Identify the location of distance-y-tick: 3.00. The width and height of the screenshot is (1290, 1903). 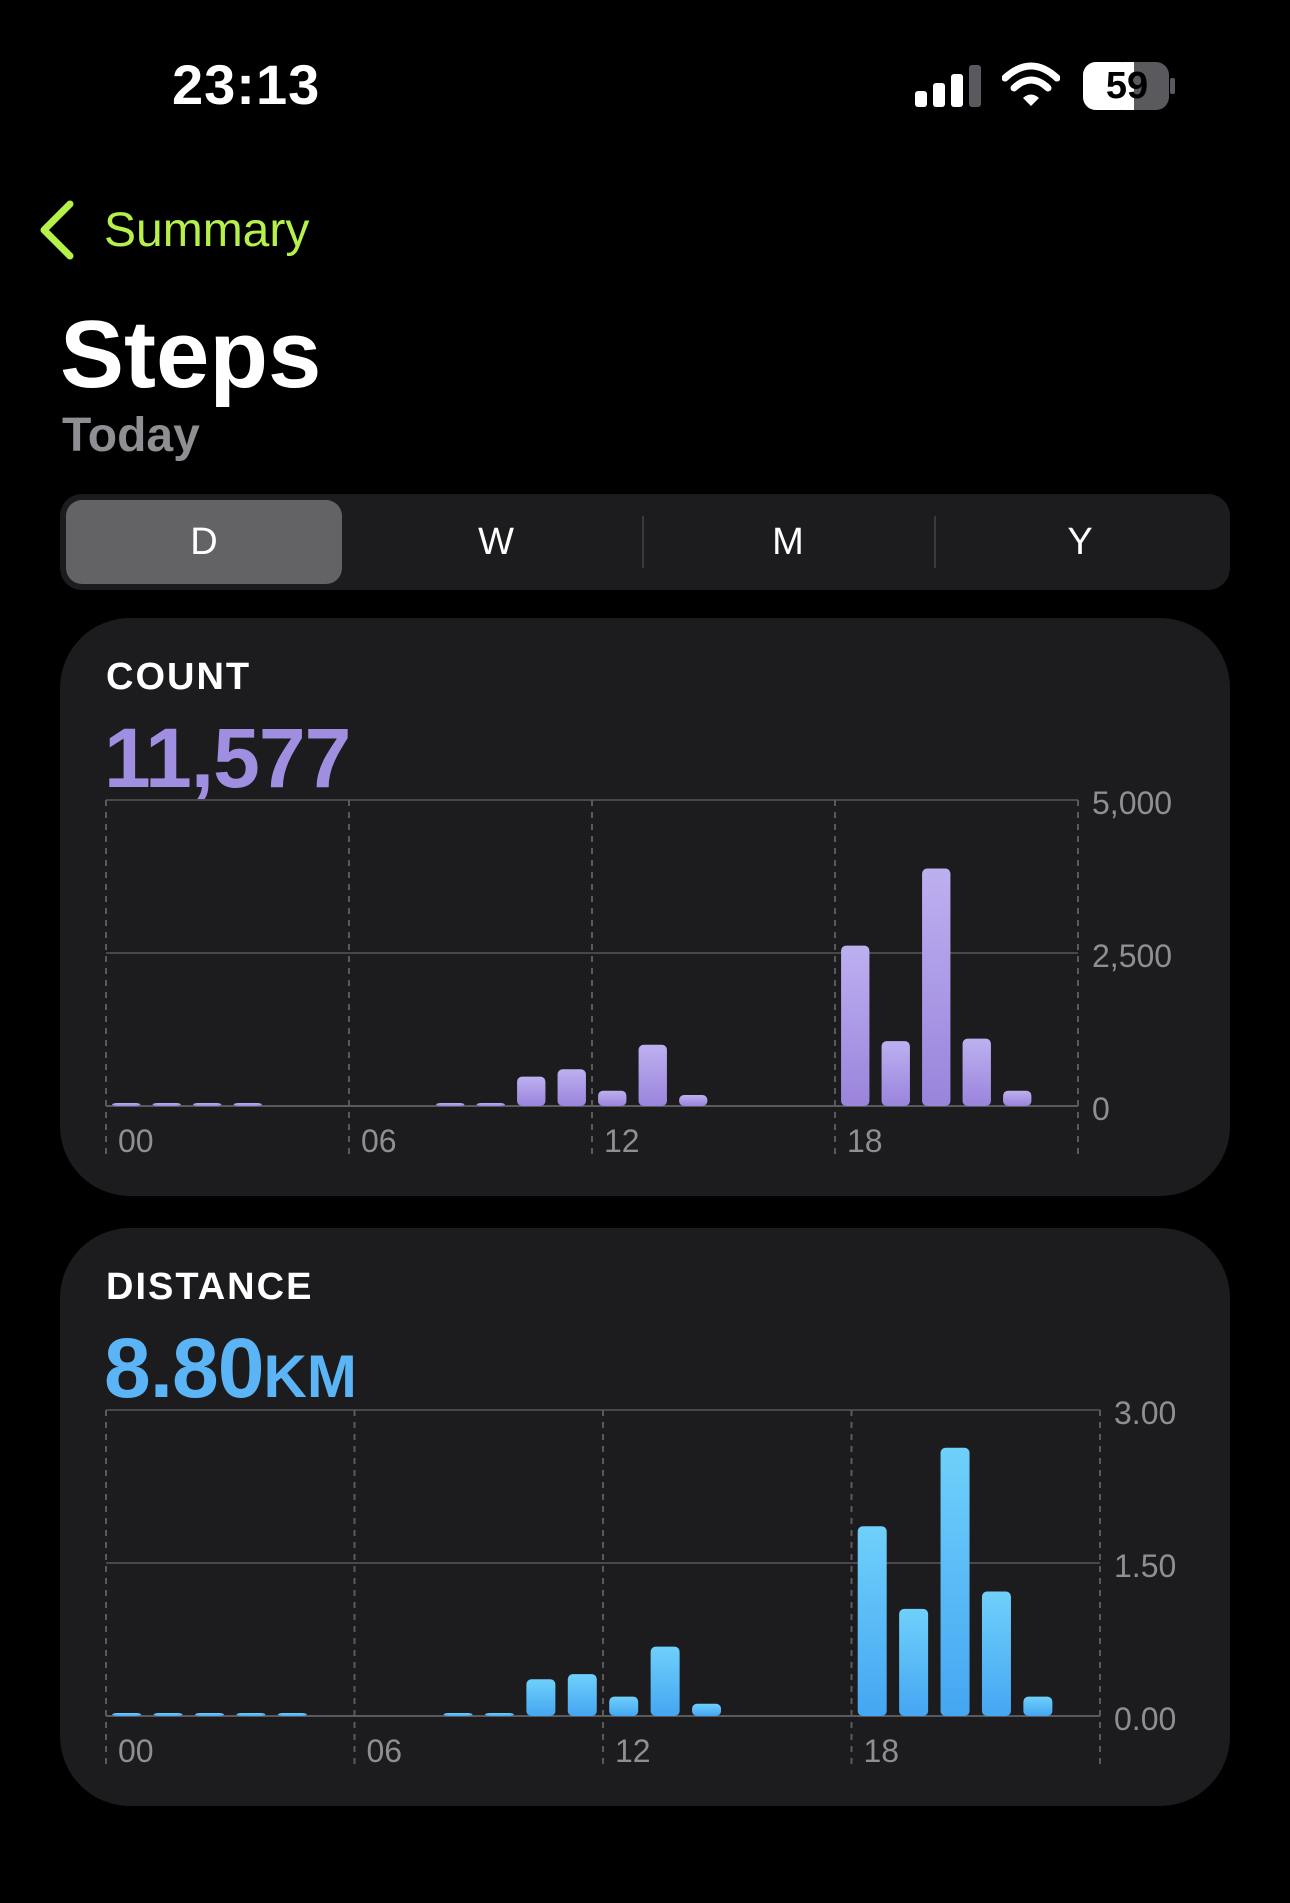
(1145, 1413).